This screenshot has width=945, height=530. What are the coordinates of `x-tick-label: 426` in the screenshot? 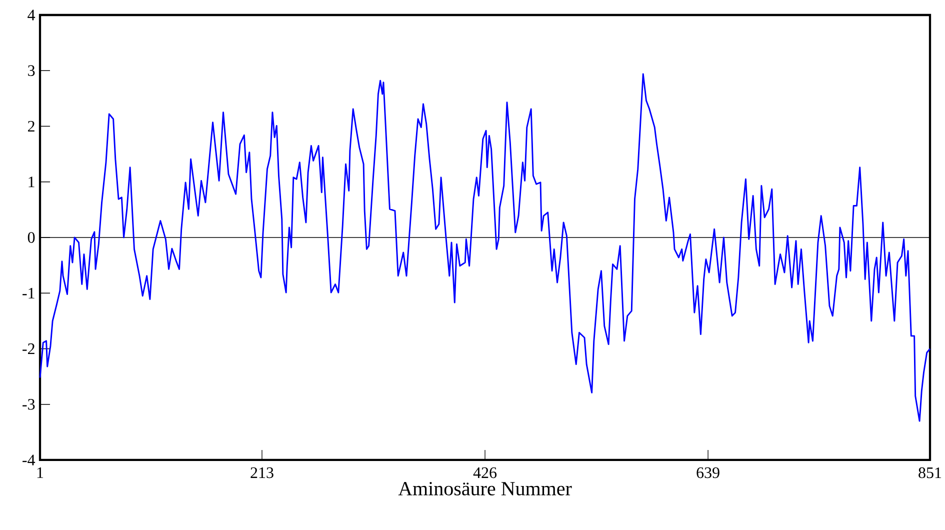 It's located at (485, 472).